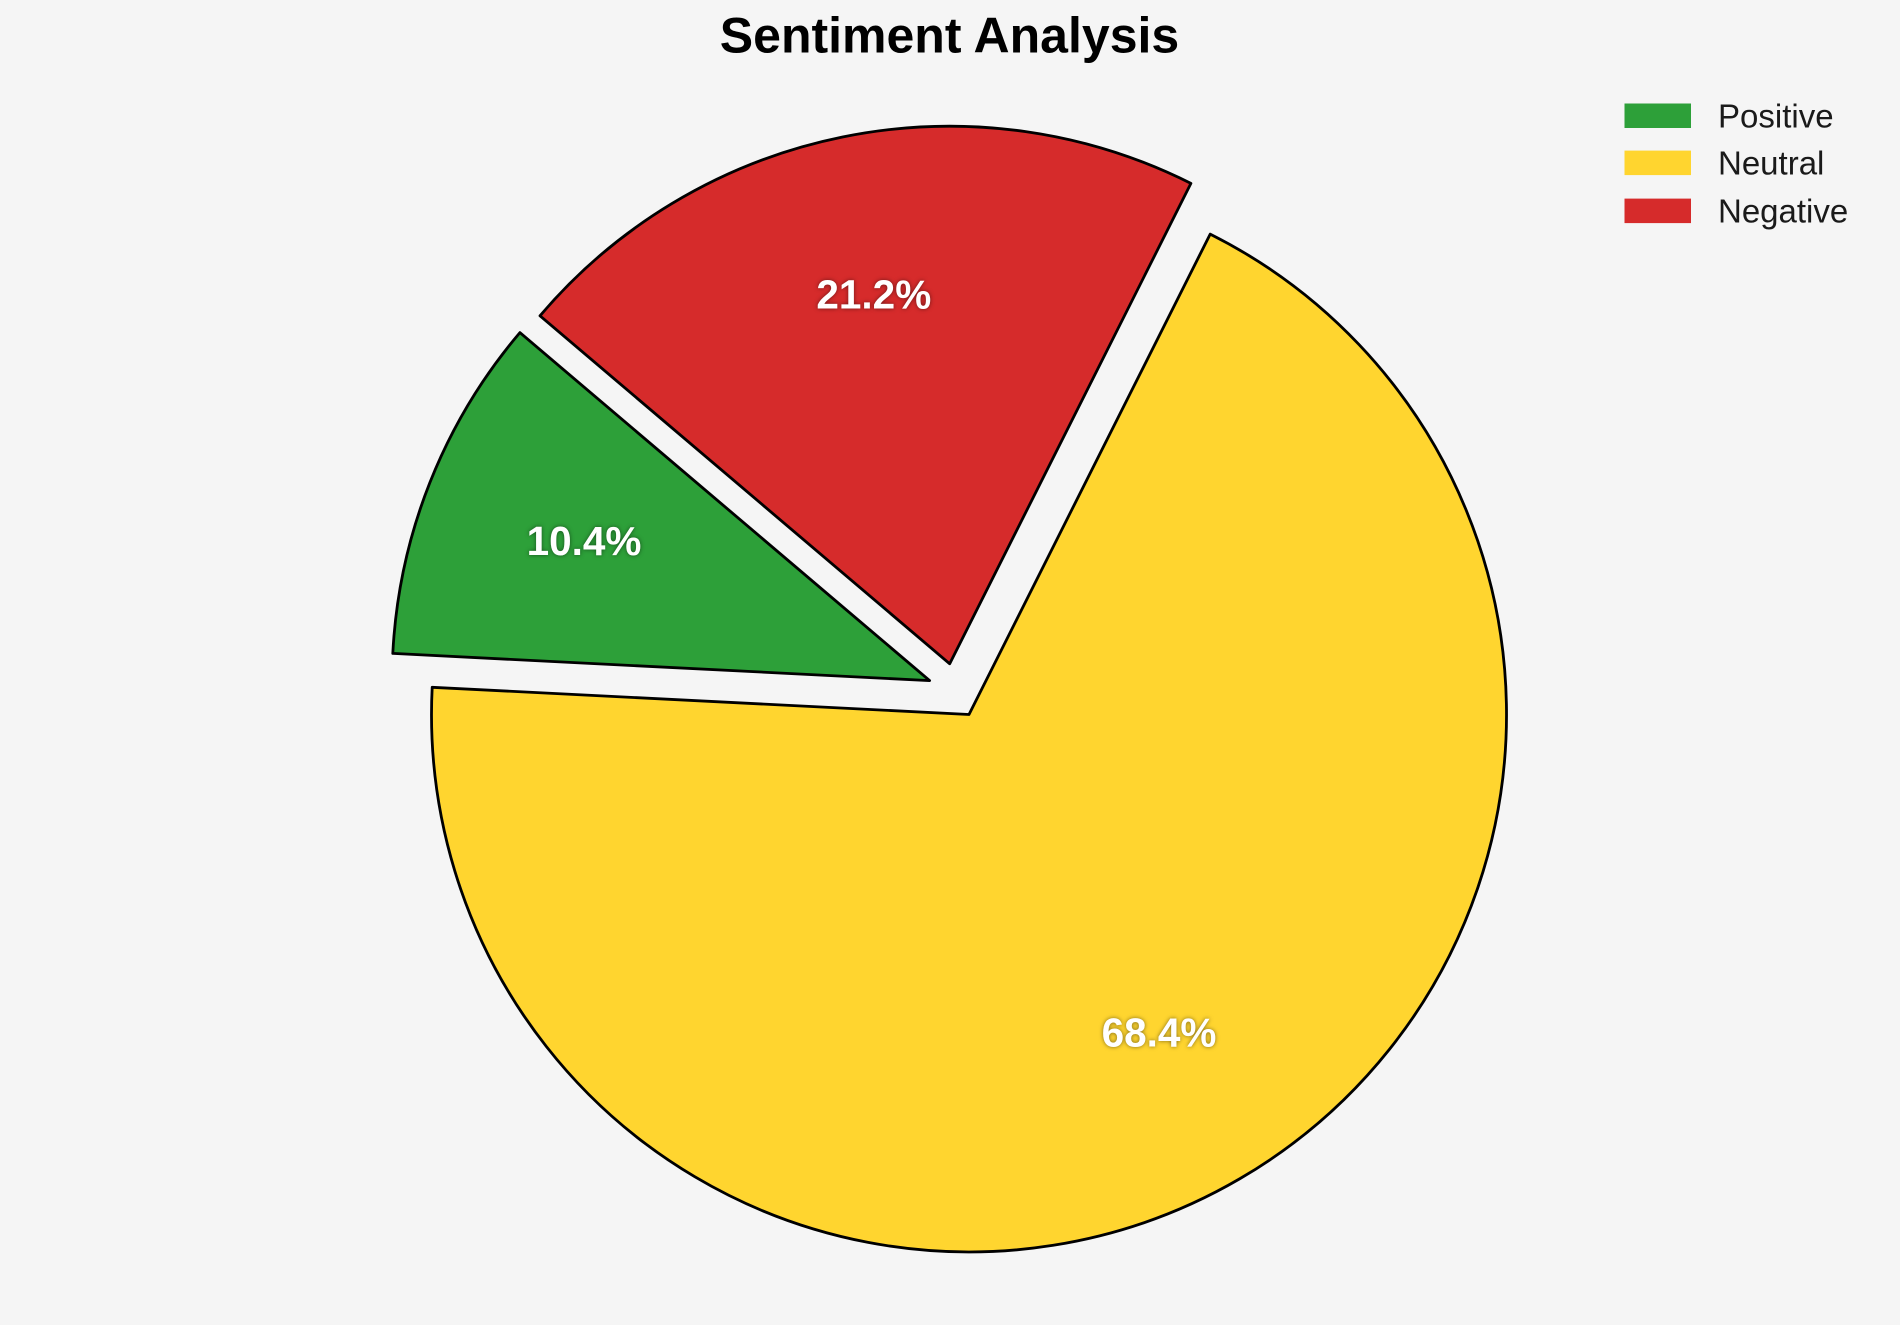  Describe the element at coordinates (1771, 163) in the screenshot. I see `svg-text: Neutral` at that location.